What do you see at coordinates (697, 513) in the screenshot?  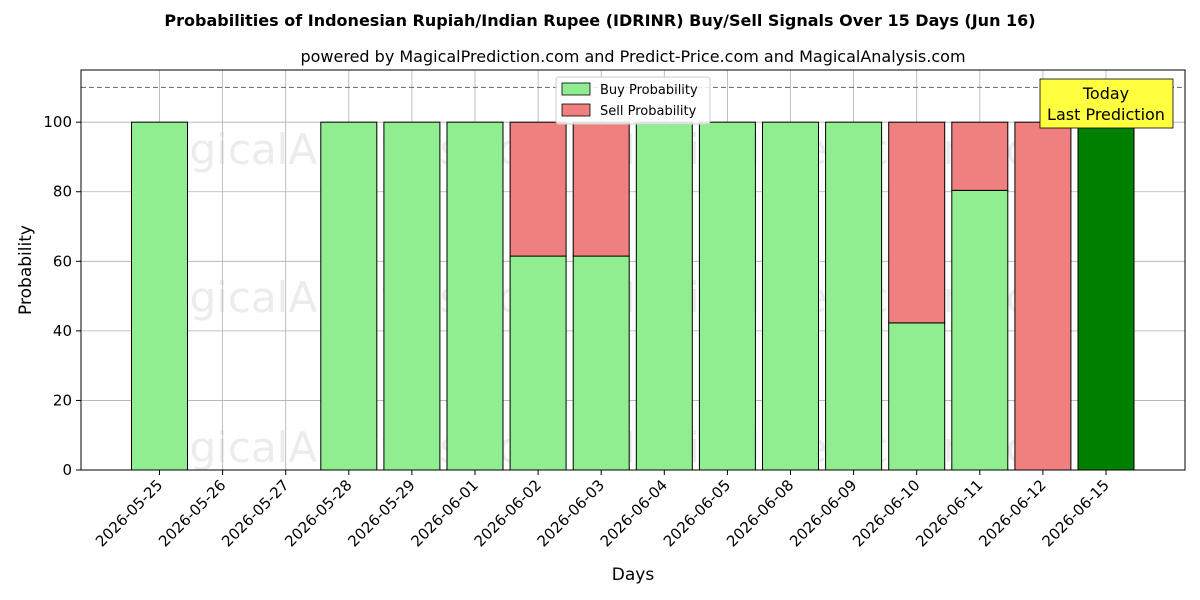 I see `x-tick-label: 2026-06-05` at bounding box center [697, 513].